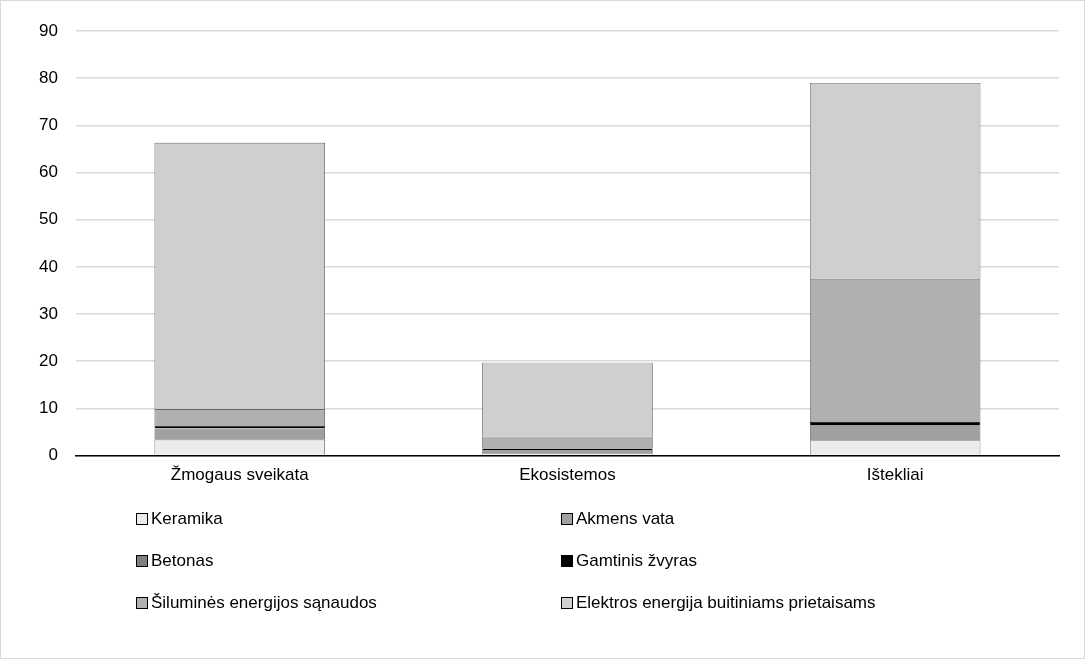 This screenshot has width=1085, height=659. I want to click on y-tick-label: 30, so click(48, 313).